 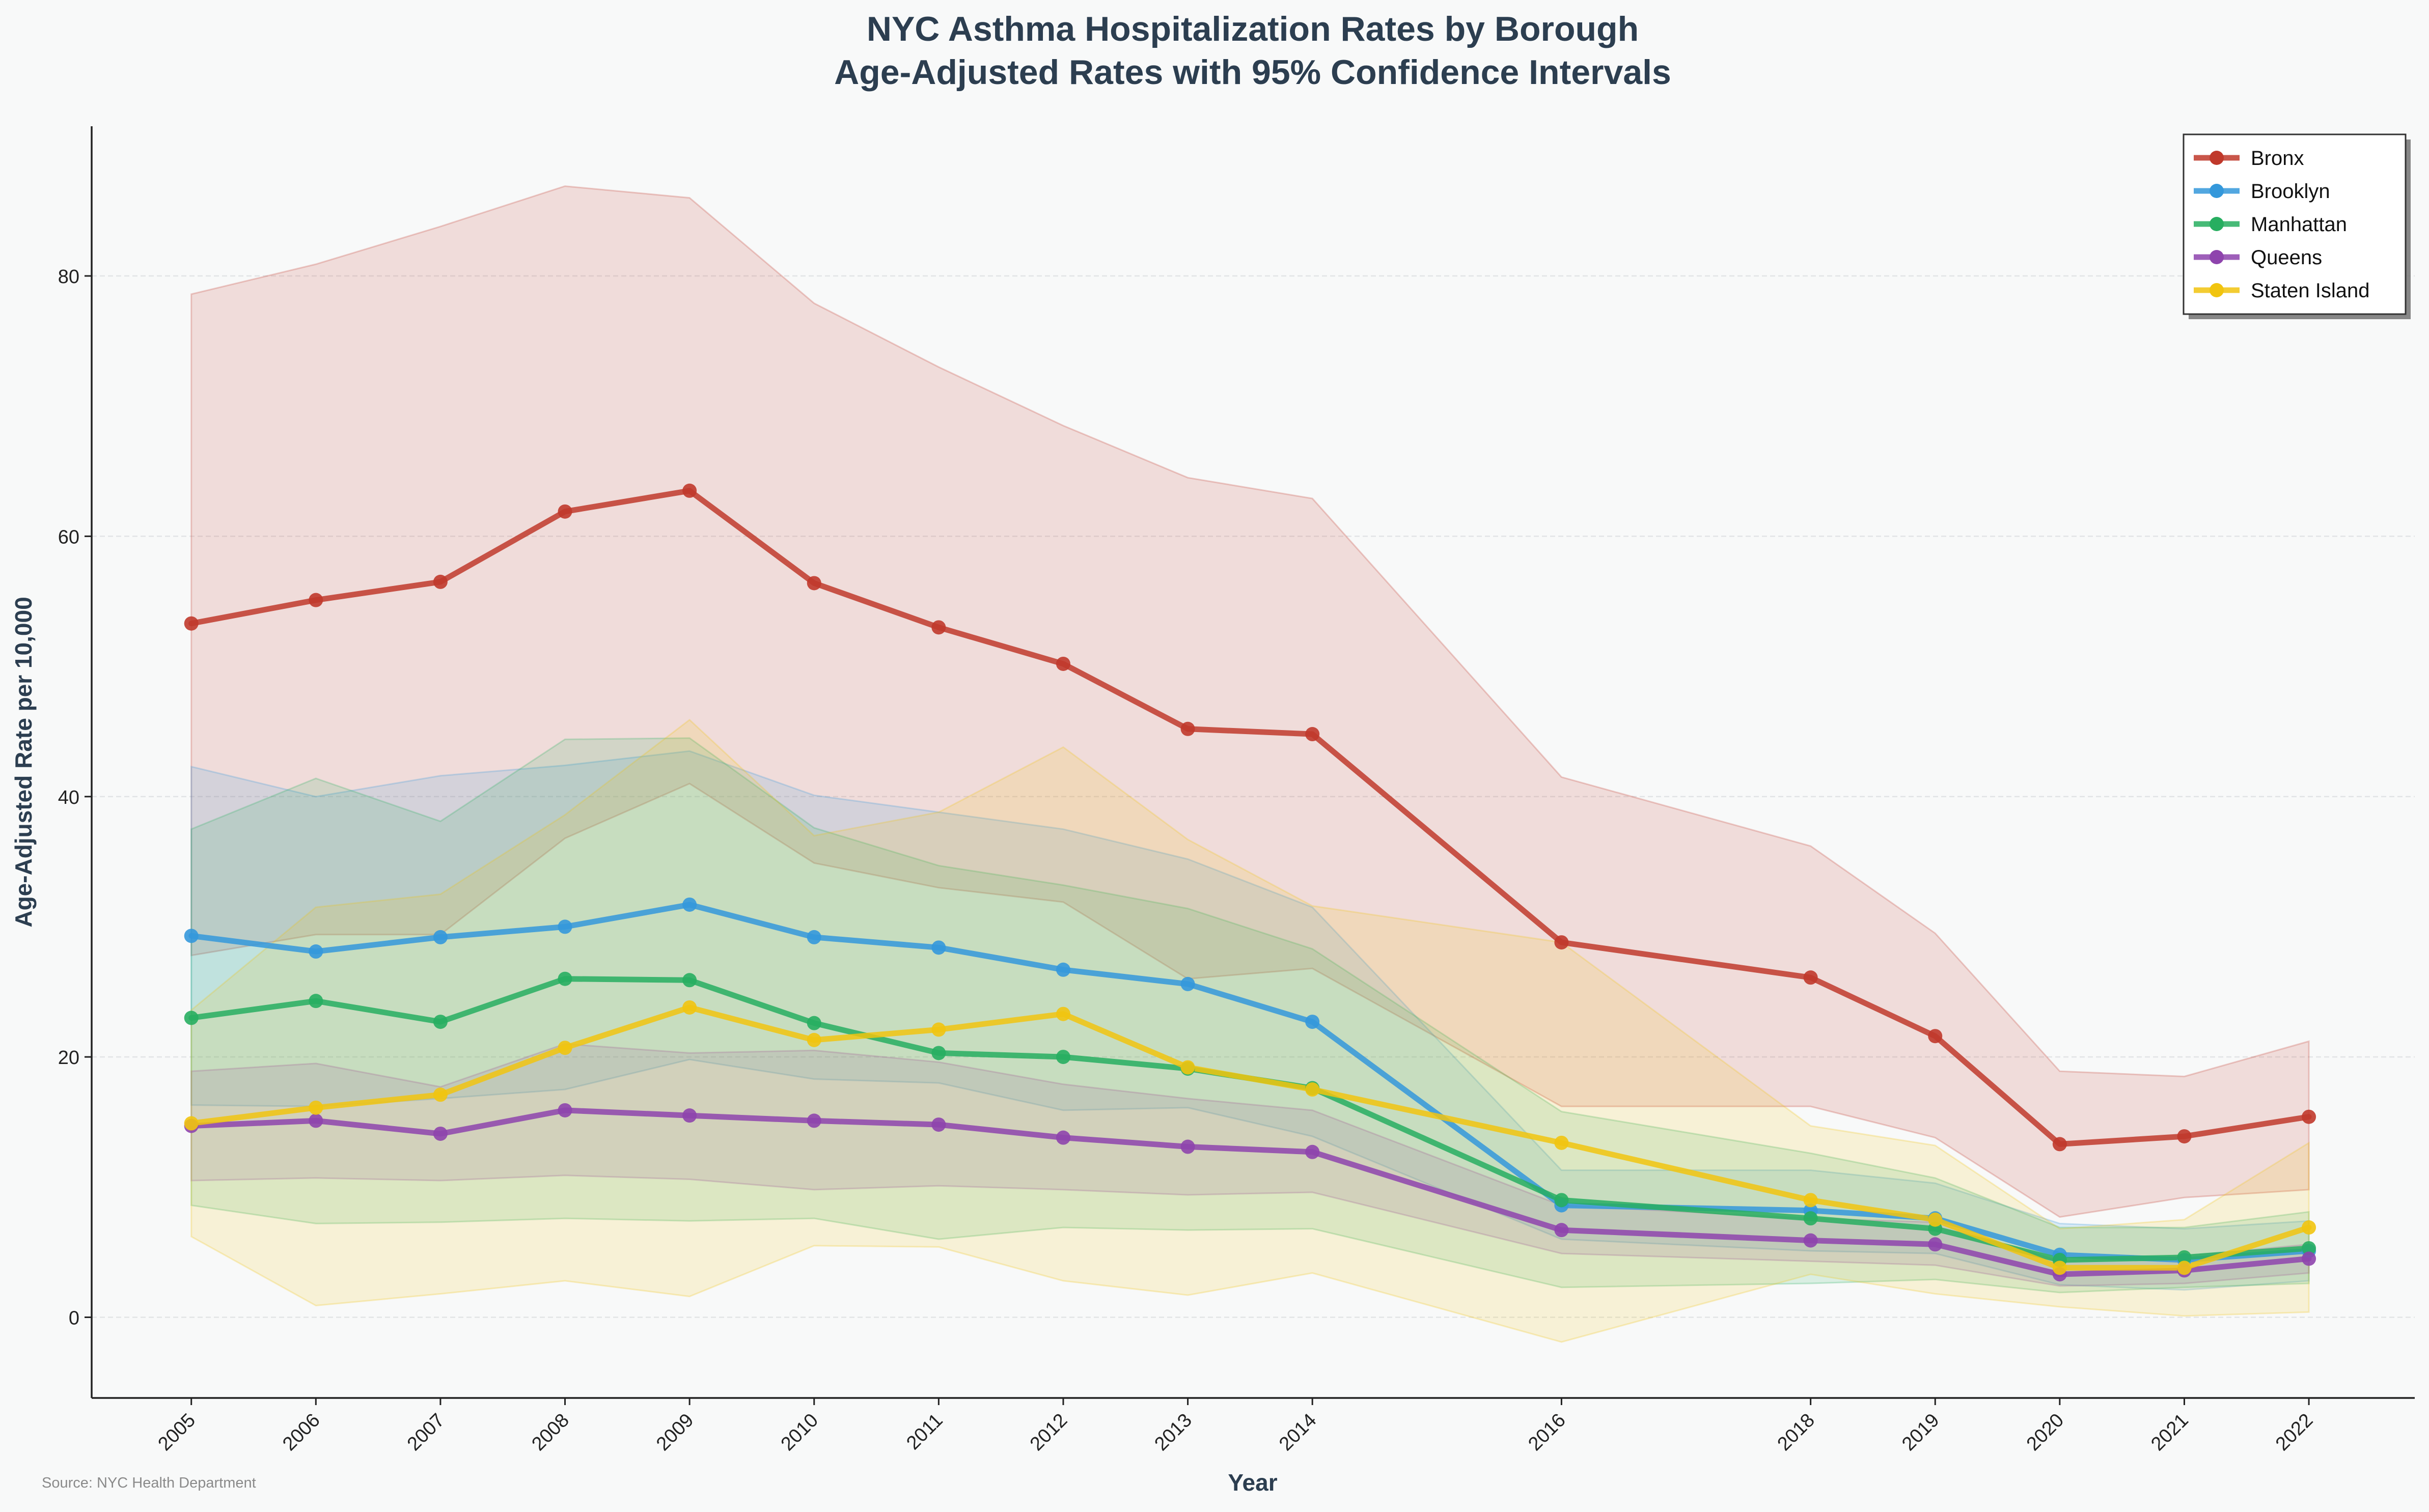 I want to click on legend-entry-label: Manhattan, so click(x=2299, y=224).